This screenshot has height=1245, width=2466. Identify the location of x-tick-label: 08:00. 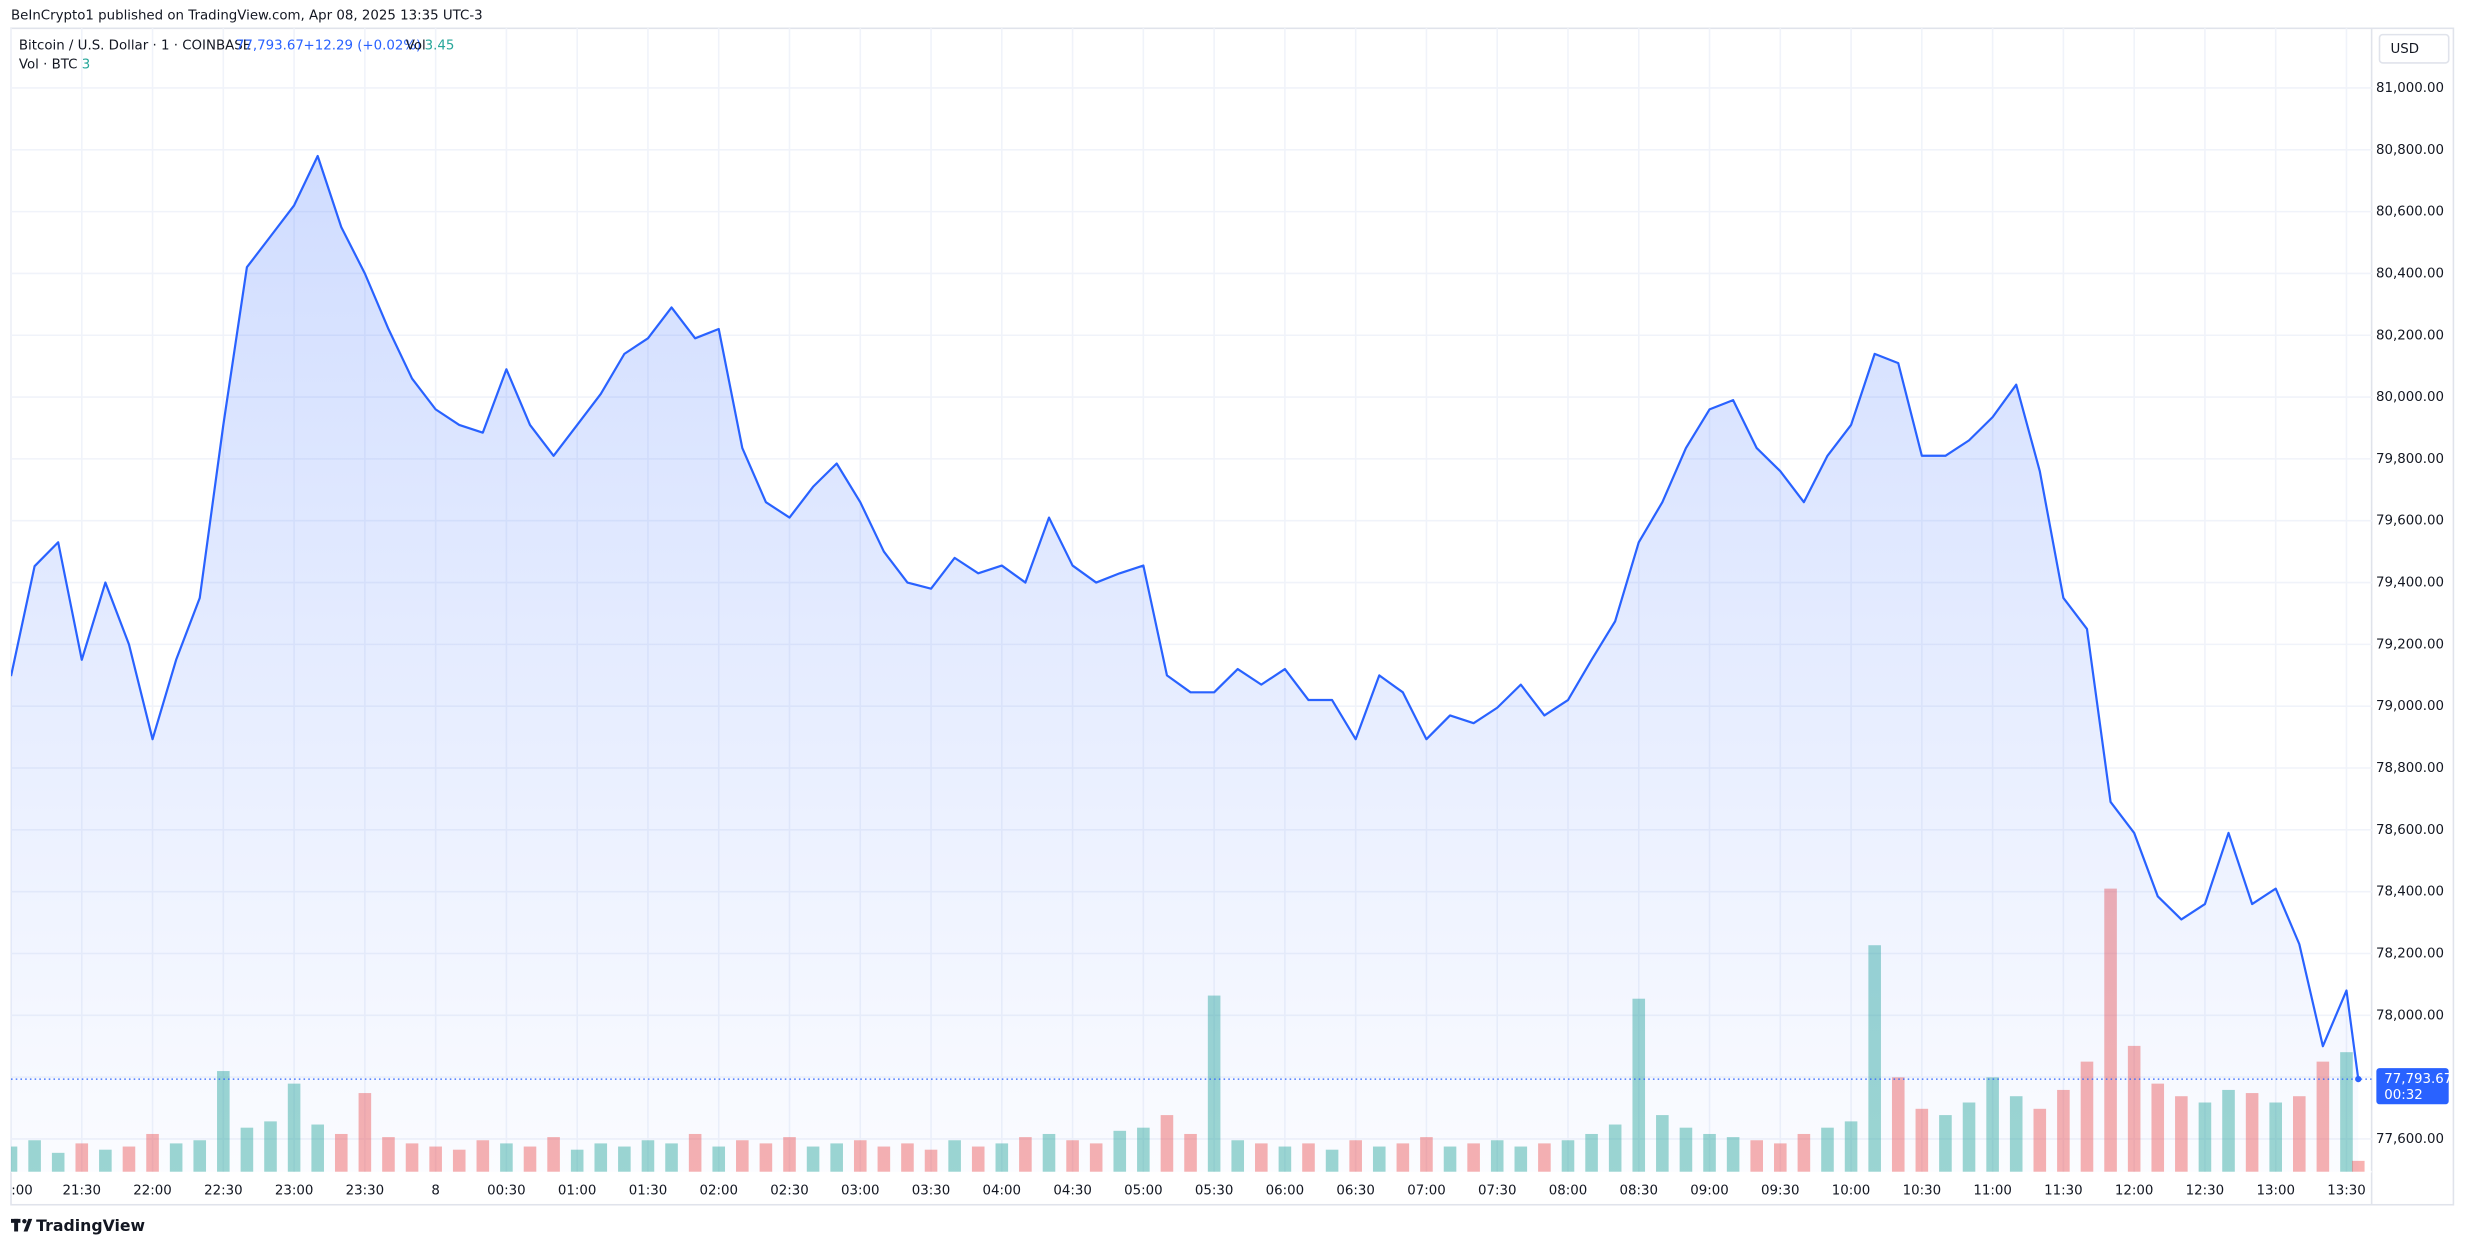
(1568, 1191).